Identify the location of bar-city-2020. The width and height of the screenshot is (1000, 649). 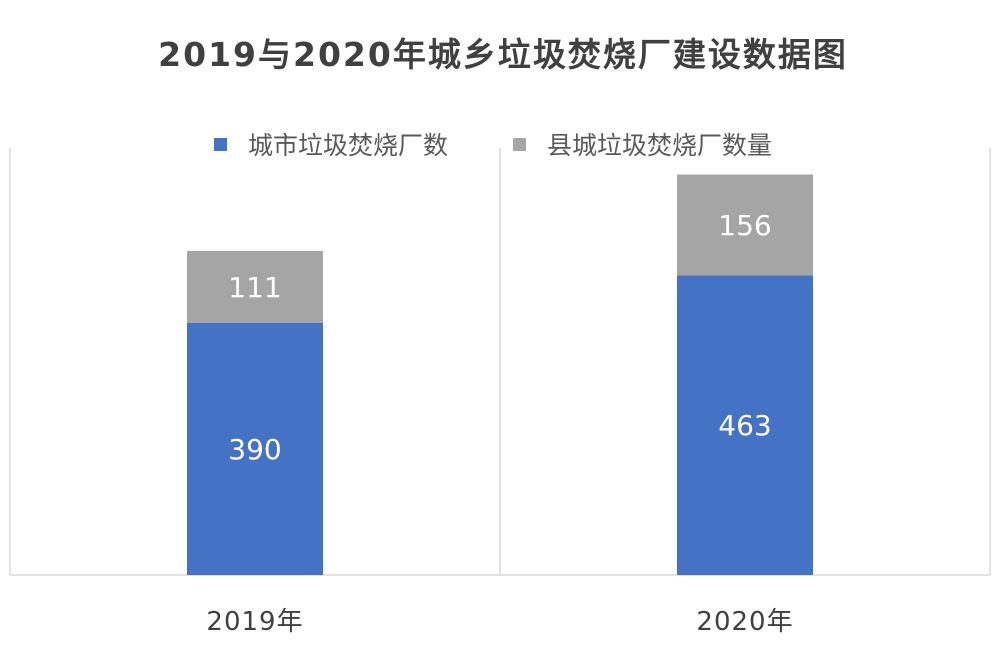
(745, 425).